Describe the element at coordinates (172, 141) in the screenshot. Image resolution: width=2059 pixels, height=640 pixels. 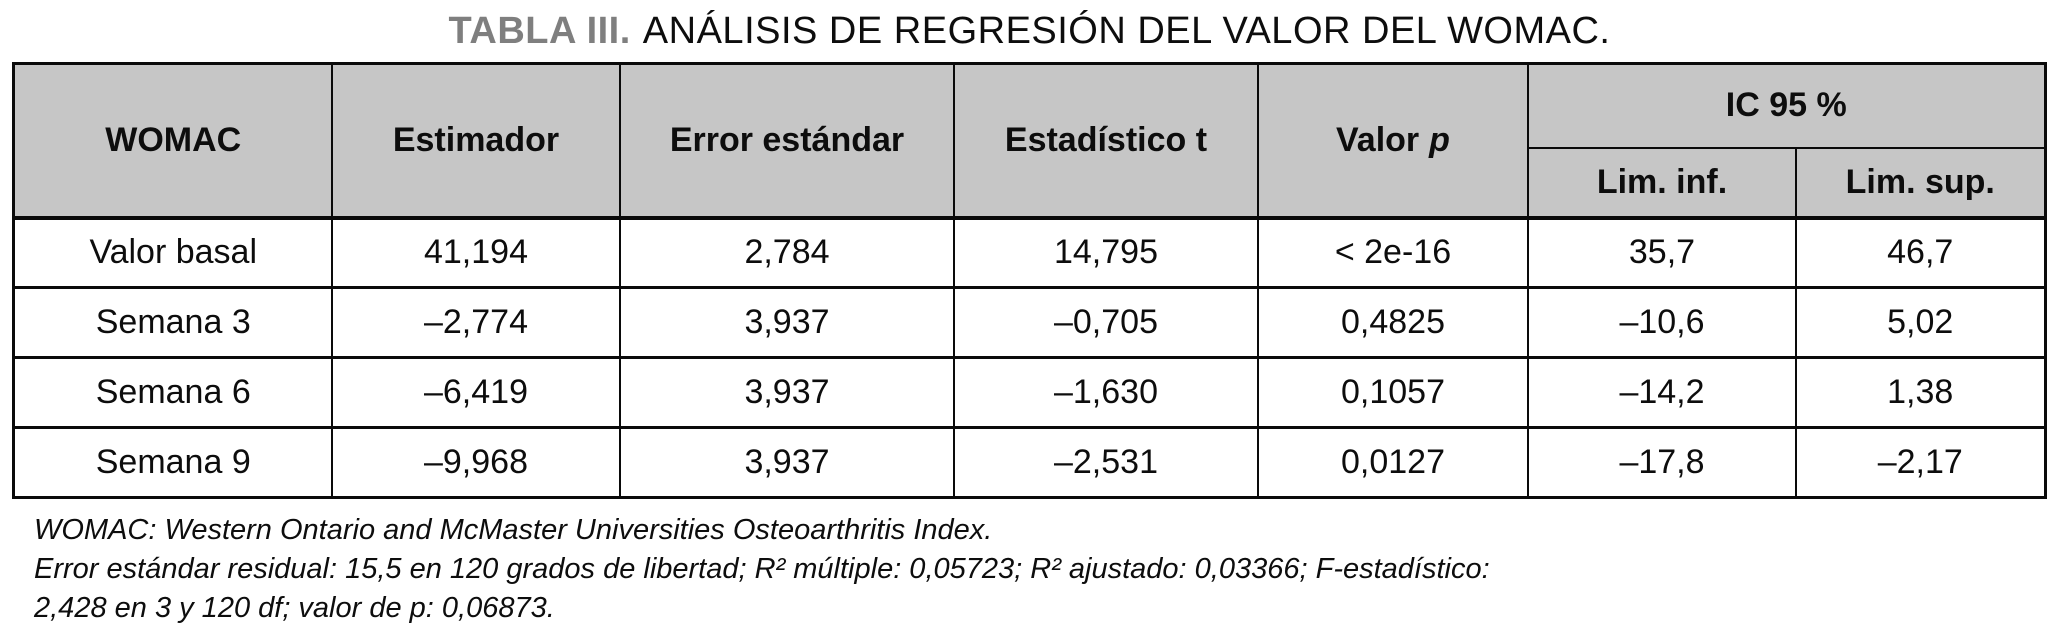
I see `col-header-womac: WOMAC` at that location.